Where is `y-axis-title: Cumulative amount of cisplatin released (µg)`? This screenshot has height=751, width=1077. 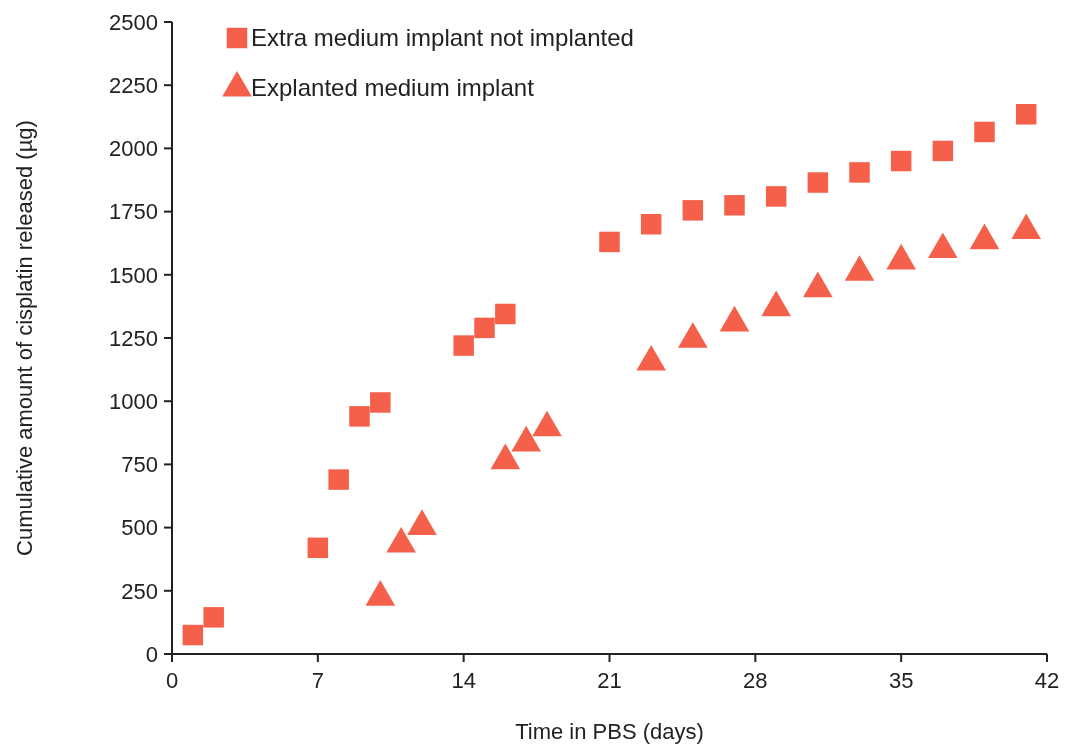
y-axis-title: Cumulative amount of cisplatin released (µg) is located at coordinates (24, 338).